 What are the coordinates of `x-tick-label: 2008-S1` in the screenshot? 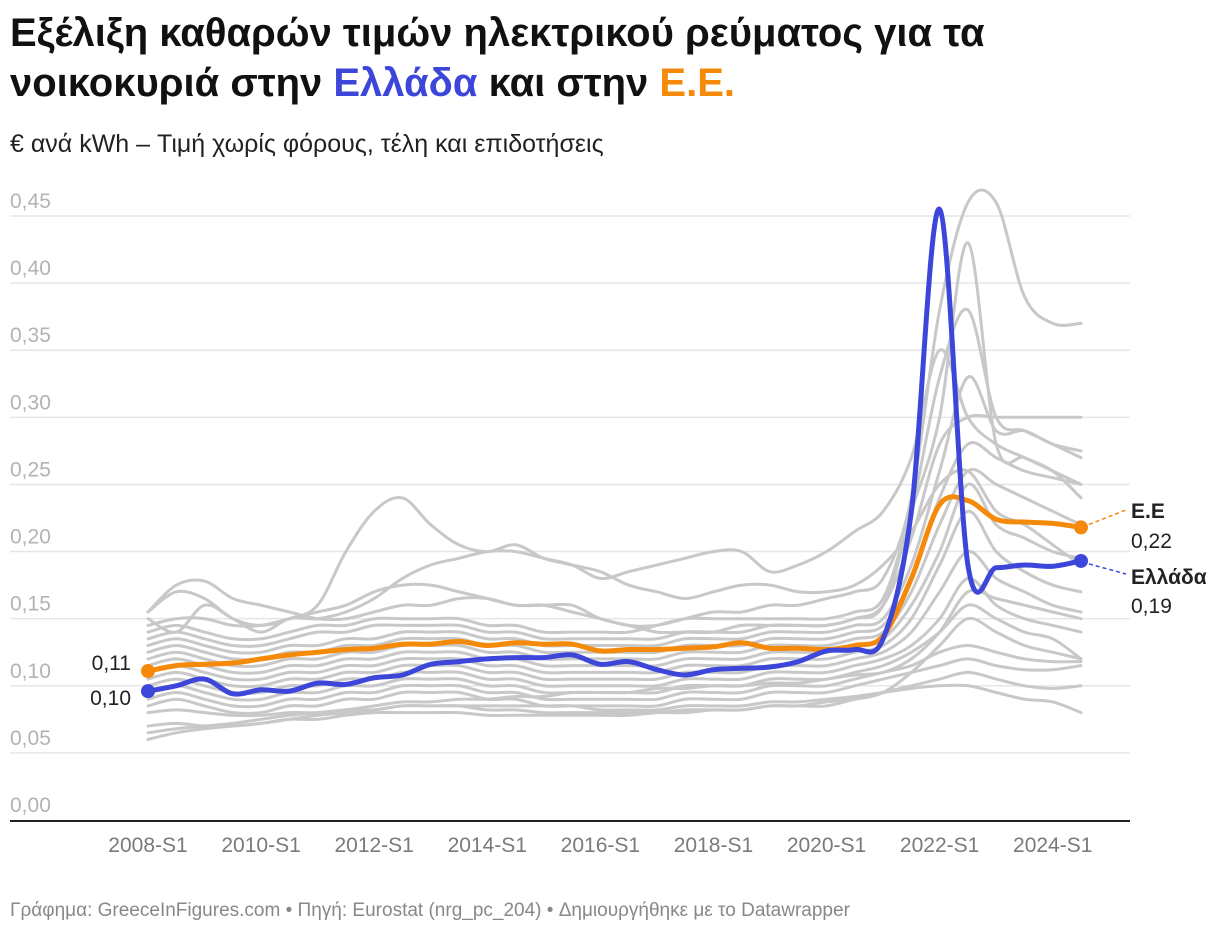 It's located at (147, 845).